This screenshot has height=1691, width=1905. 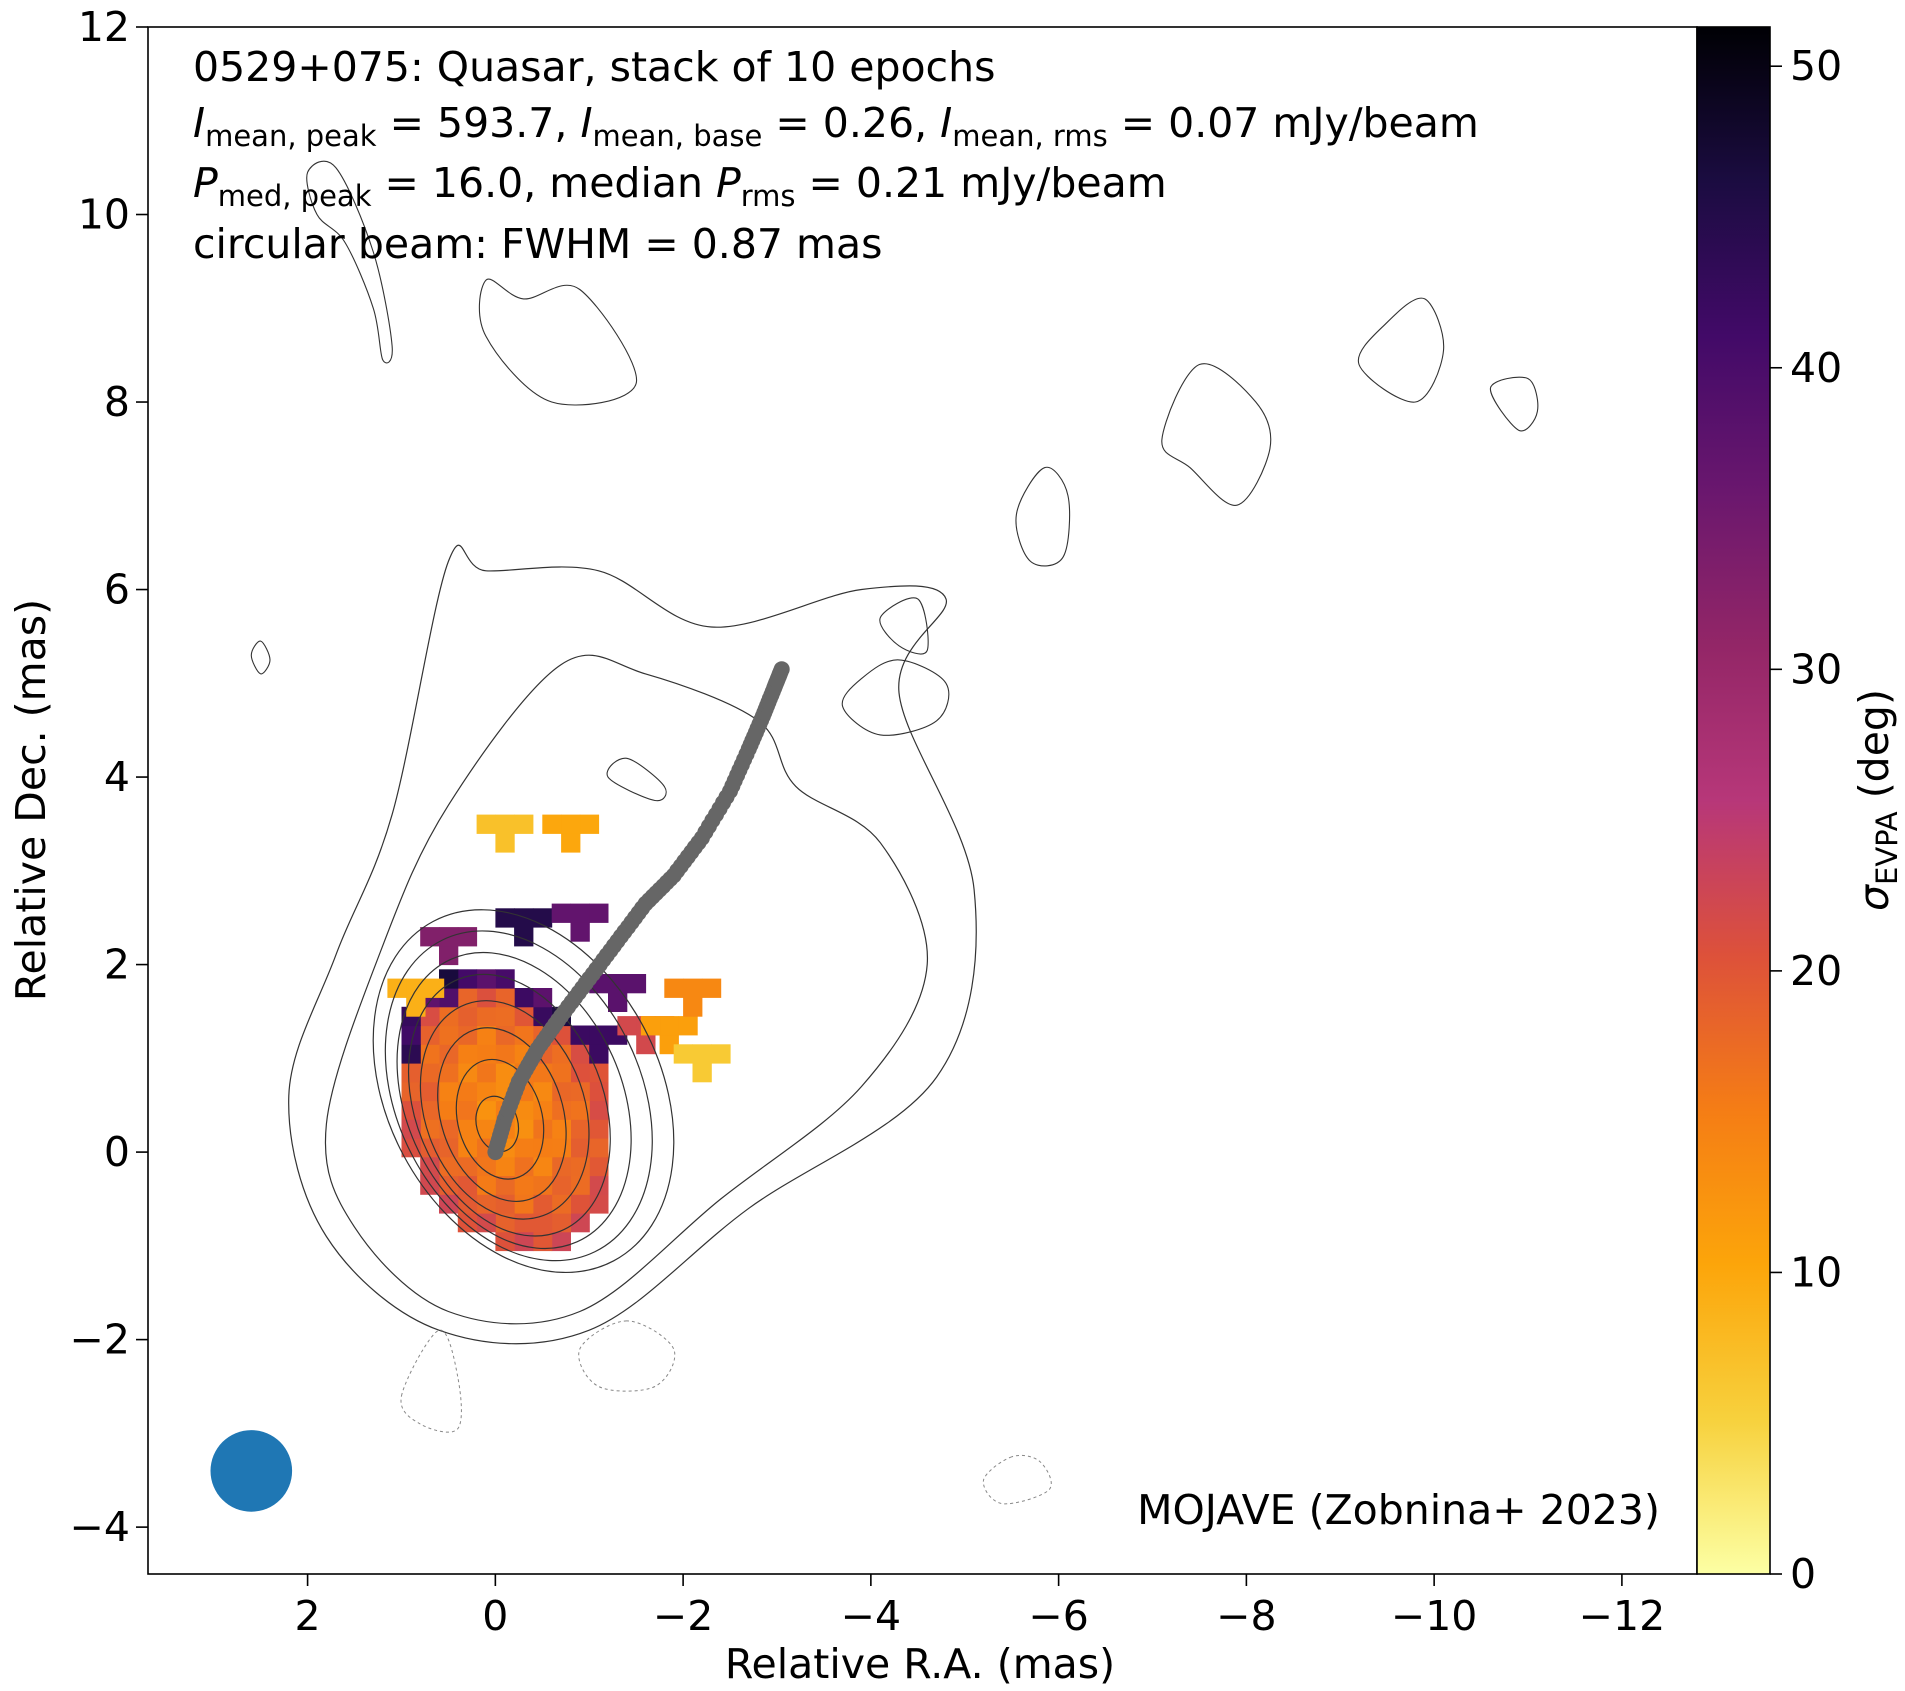 What do you see at coordinates (117, 965) in the screenshot?
I see `y-tick-label: 2` at bounding box center [117, 965].